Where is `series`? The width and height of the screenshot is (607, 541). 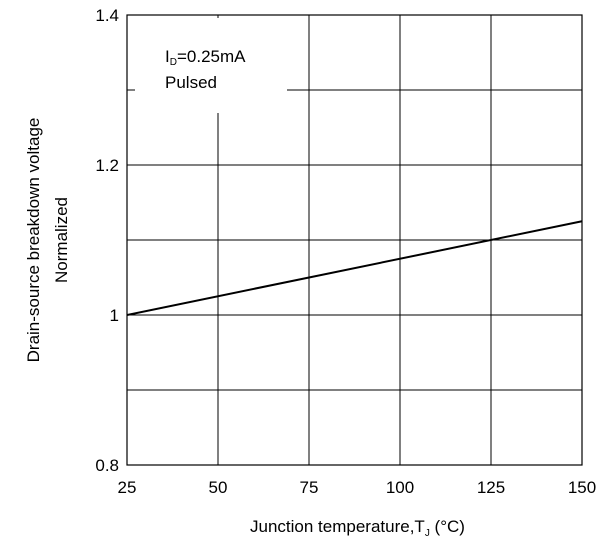 series is located at coordinates (354, 268).